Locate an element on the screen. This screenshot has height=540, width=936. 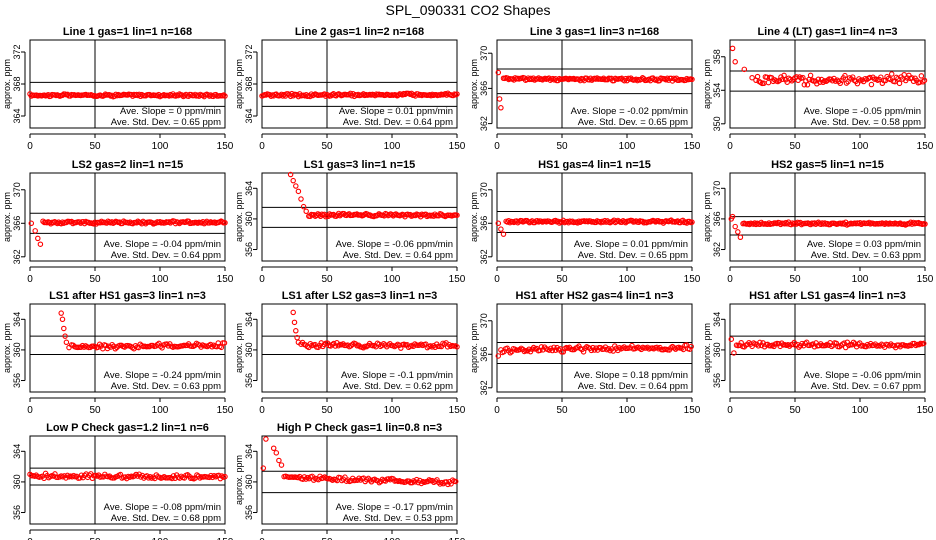
stats-annotation-1: Ave. Slope = -0.06 ppm/min is located at coordinates (394, 244).